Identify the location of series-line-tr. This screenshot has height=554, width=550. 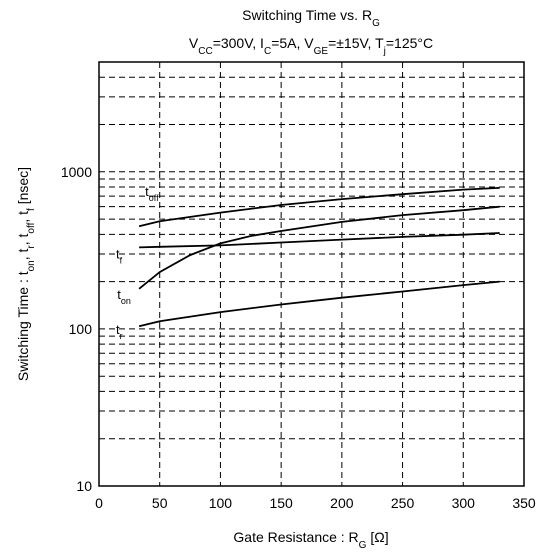
(319, 247).